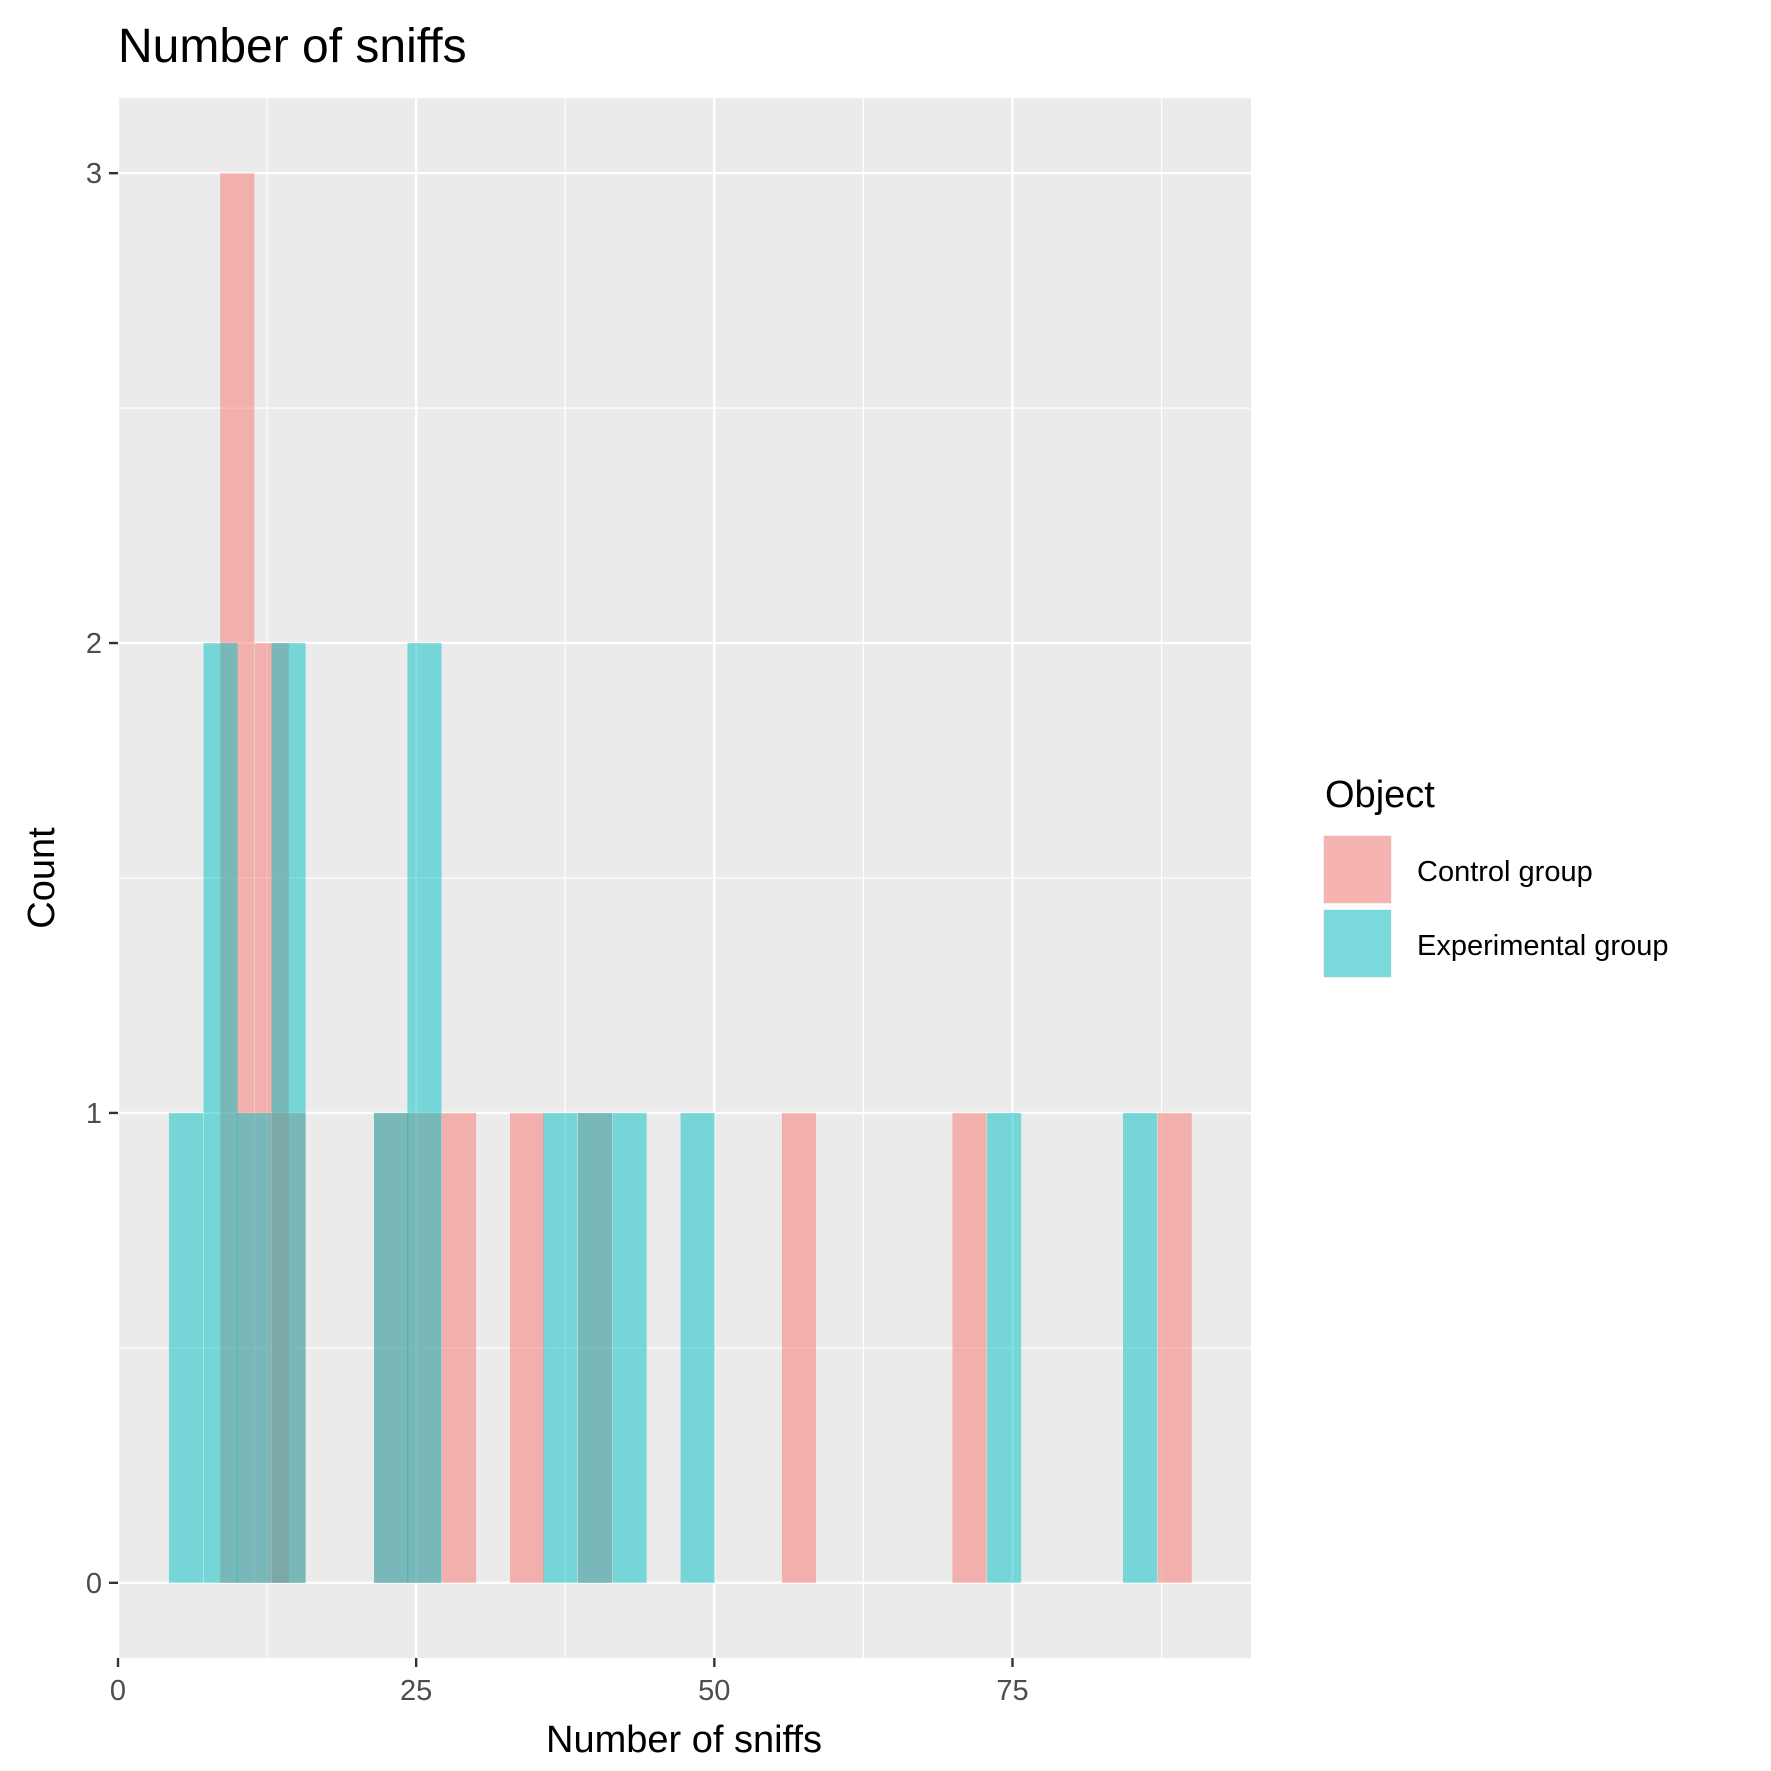 The image size is (1771, 1771). I want to click on chart-title: Number of sniffs, so click(292, 46).